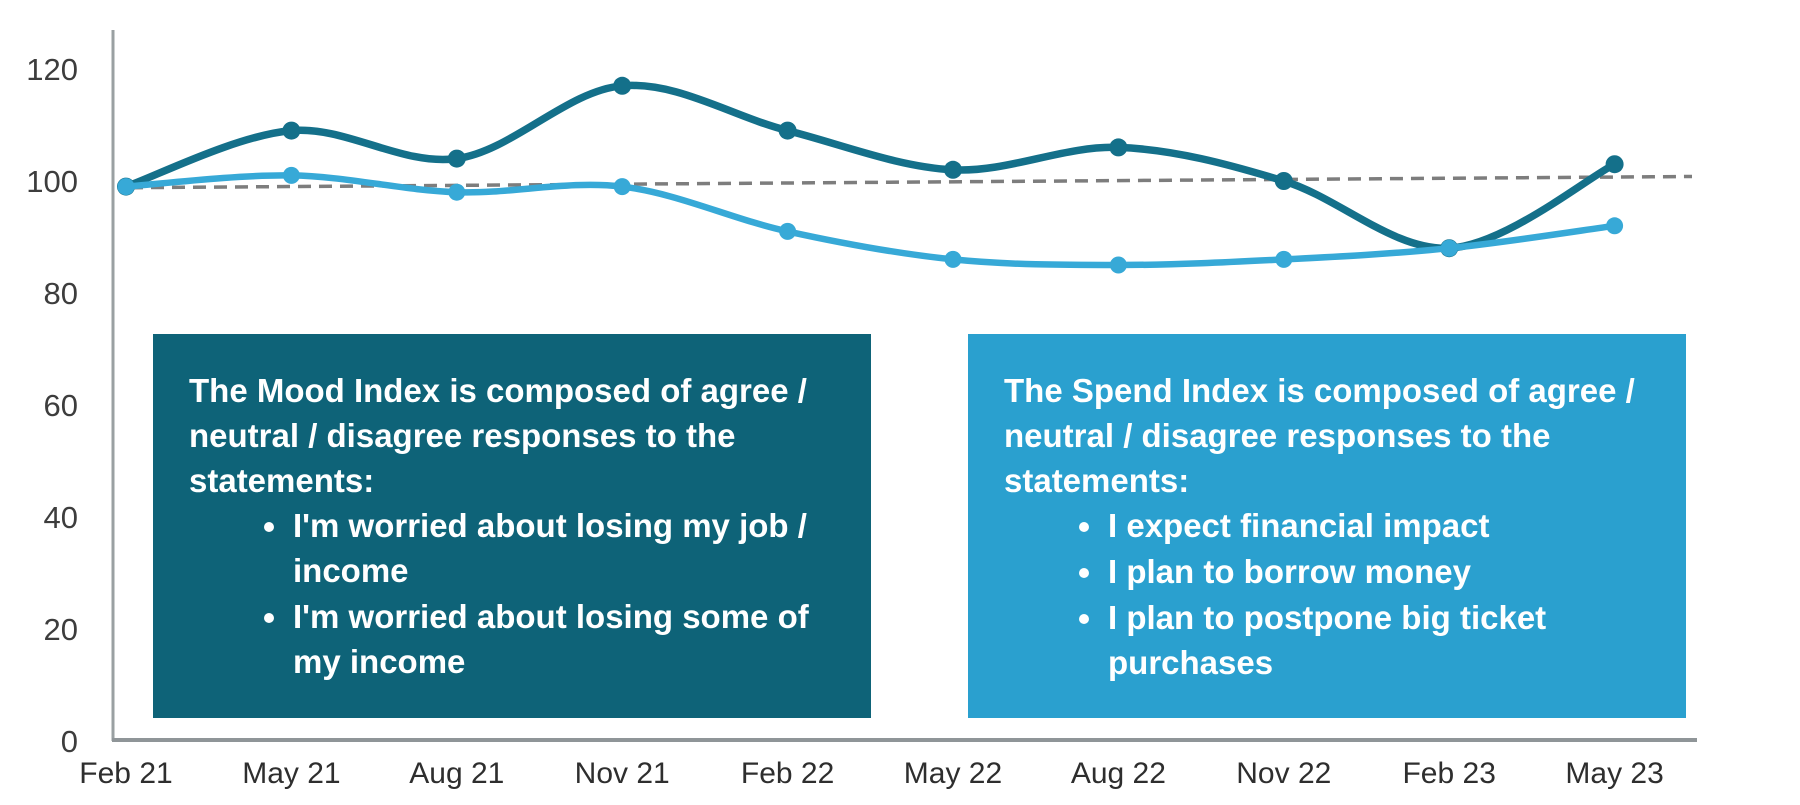 Image resolution: width=1800 pixels, height=805 pixels. What do you see at coordinates (568, 548) in the screenshot?
I see `note-bullet: I'm worried about losing my job / income` at bounding box center [568, 548].